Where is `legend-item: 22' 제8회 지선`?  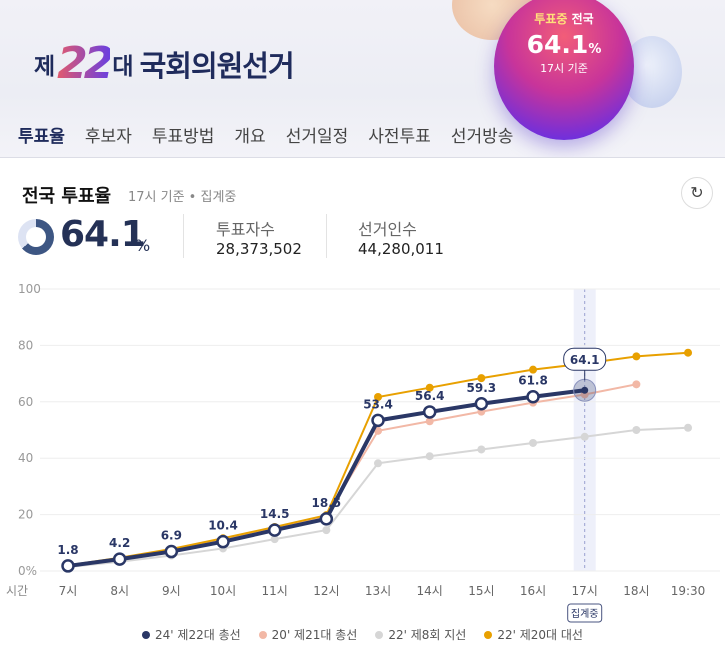 legend-item: 22' 제8회 지선 is located at coordinates (420, 634).